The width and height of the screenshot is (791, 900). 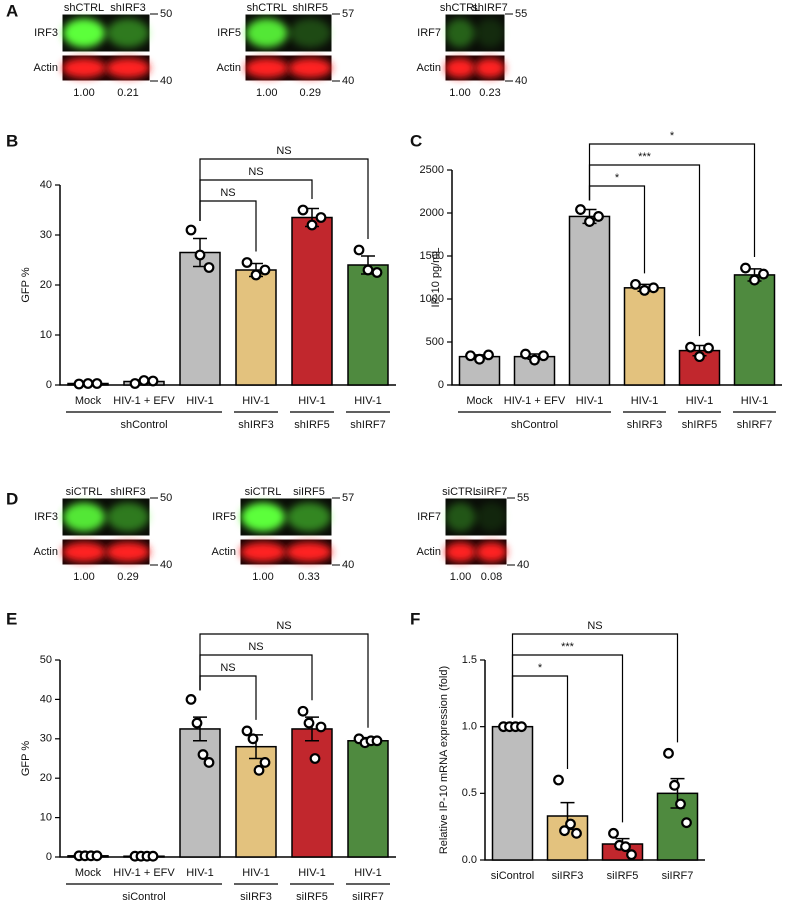 What do you see at coordinates (568, 876) in the screenshot?
I see `x-tick-label: siIRF3` at bounding box center [568, 876].